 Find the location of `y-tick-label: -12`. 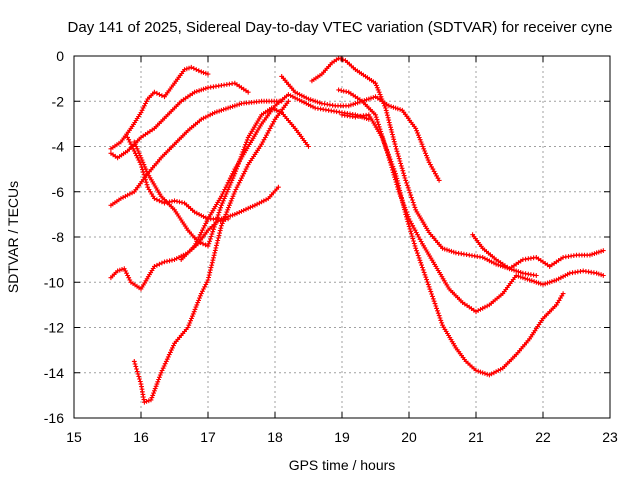

y-tick-label: -12 is located at coordinates (54, 328).